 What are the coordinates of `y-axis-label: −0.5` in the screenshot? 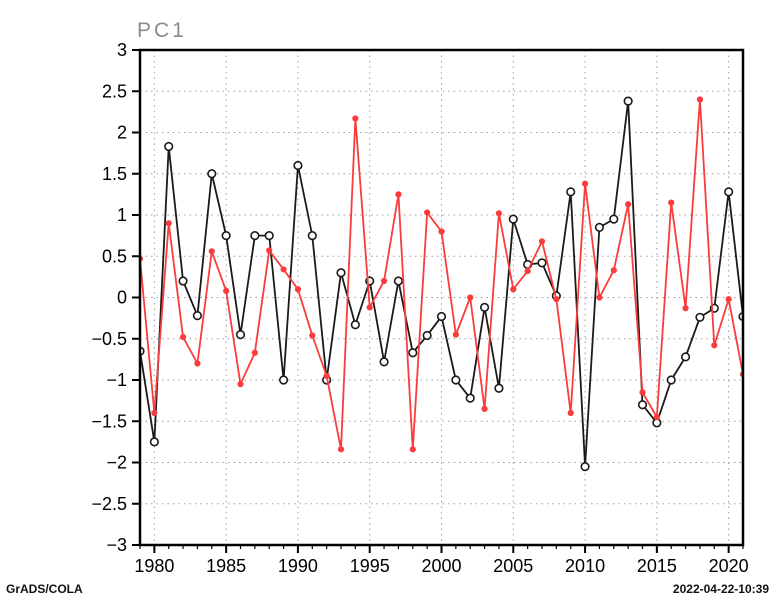 It's located at (109, 339).